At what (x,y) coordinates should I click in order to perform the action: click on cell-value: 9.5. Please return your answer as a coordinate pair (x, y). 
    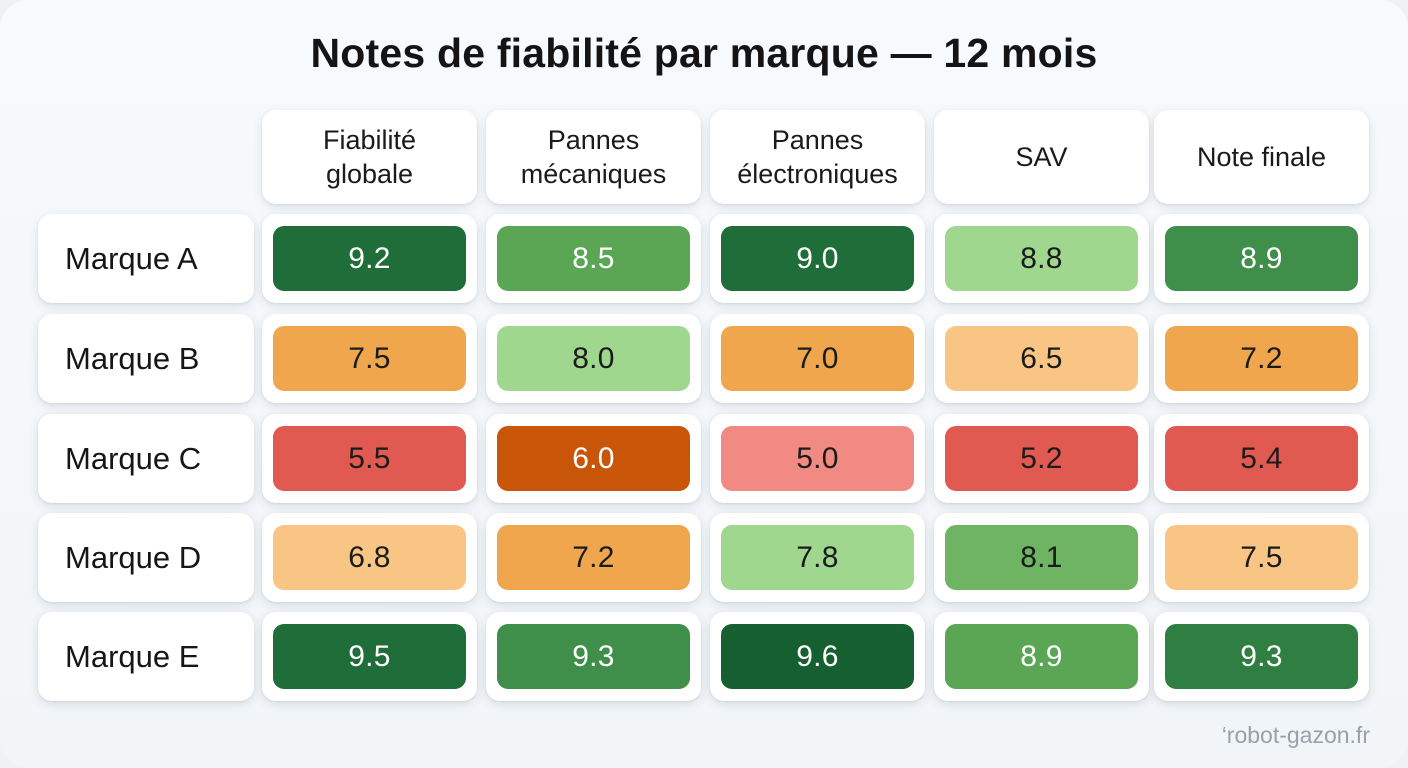
    Looking at the image, I should click on (369, 656).